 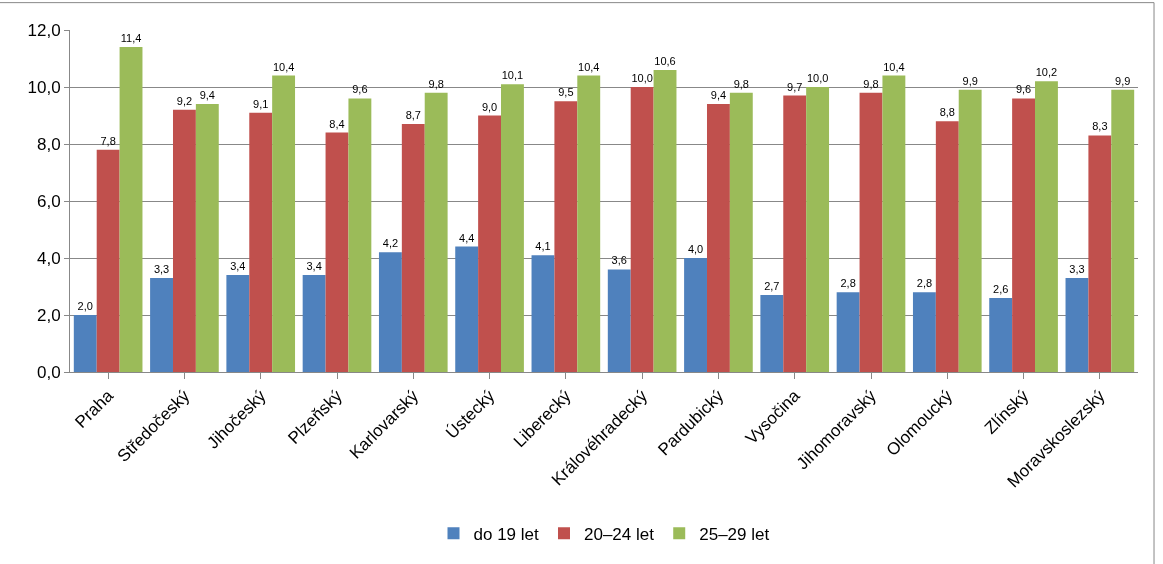 What do you see at coordinates (795, 86) in the screenshot?
I see `data-label: 9,7` at bounding box center [795, 86].